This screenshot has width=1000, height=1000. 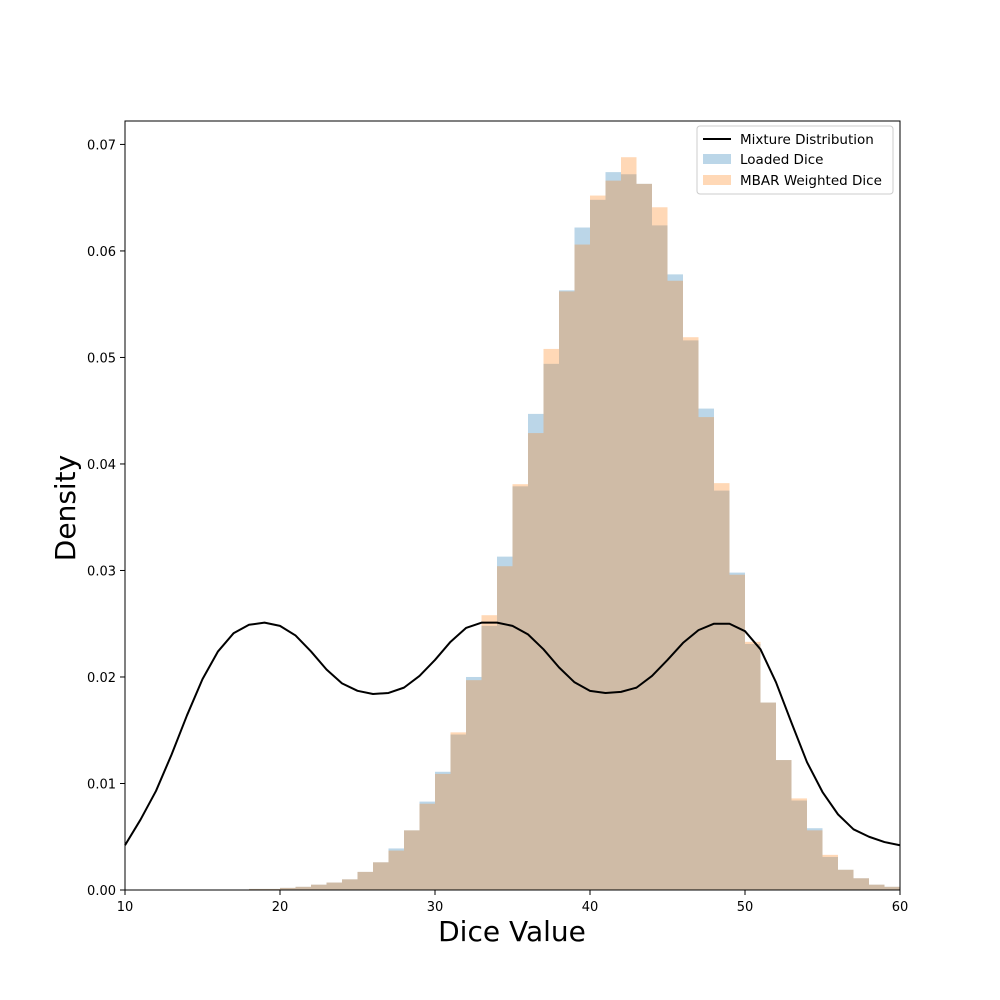 What do you see at coordinates (717, 159) in the screenshot?
I see `legend-swatch-loaded` at bounding box center [717, 159].